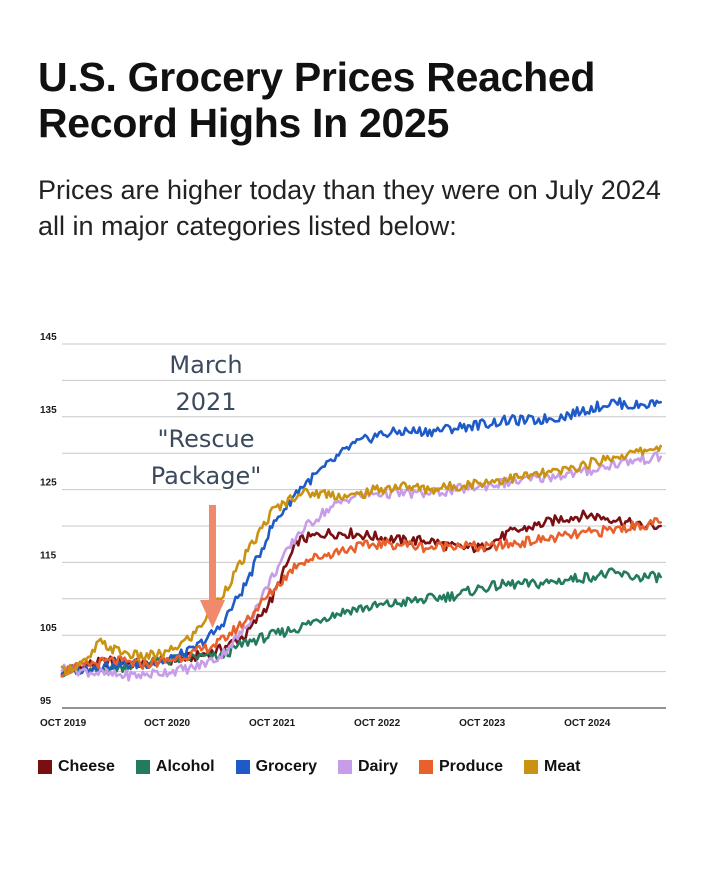 The image size is (704, 881). I want to click on annotation-arrow-head, so click(212, 614).